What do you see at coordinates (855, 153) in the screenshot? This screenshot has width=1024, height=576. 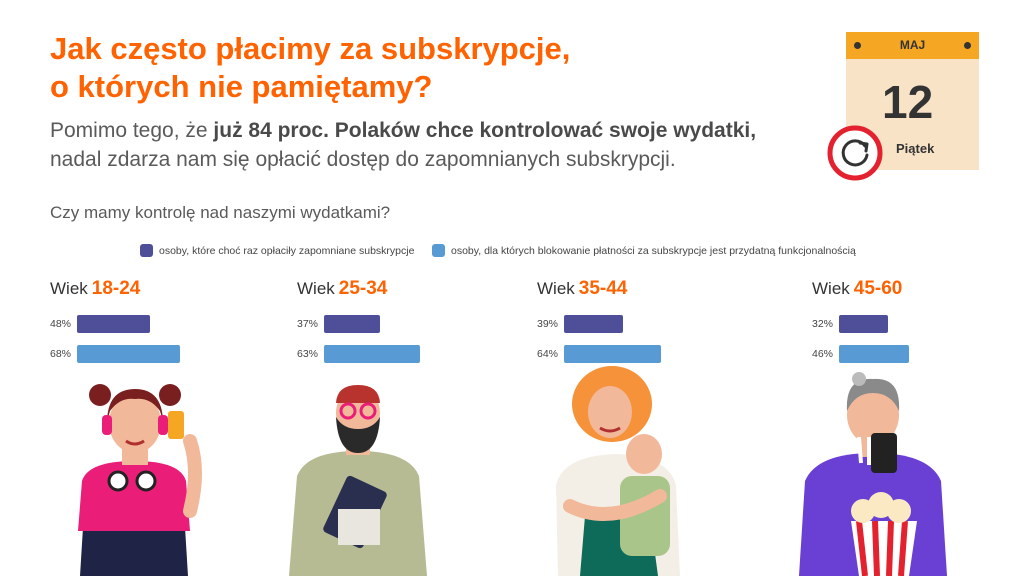 I see `refresh-cycle-icon` at bounding box center [855, 153].